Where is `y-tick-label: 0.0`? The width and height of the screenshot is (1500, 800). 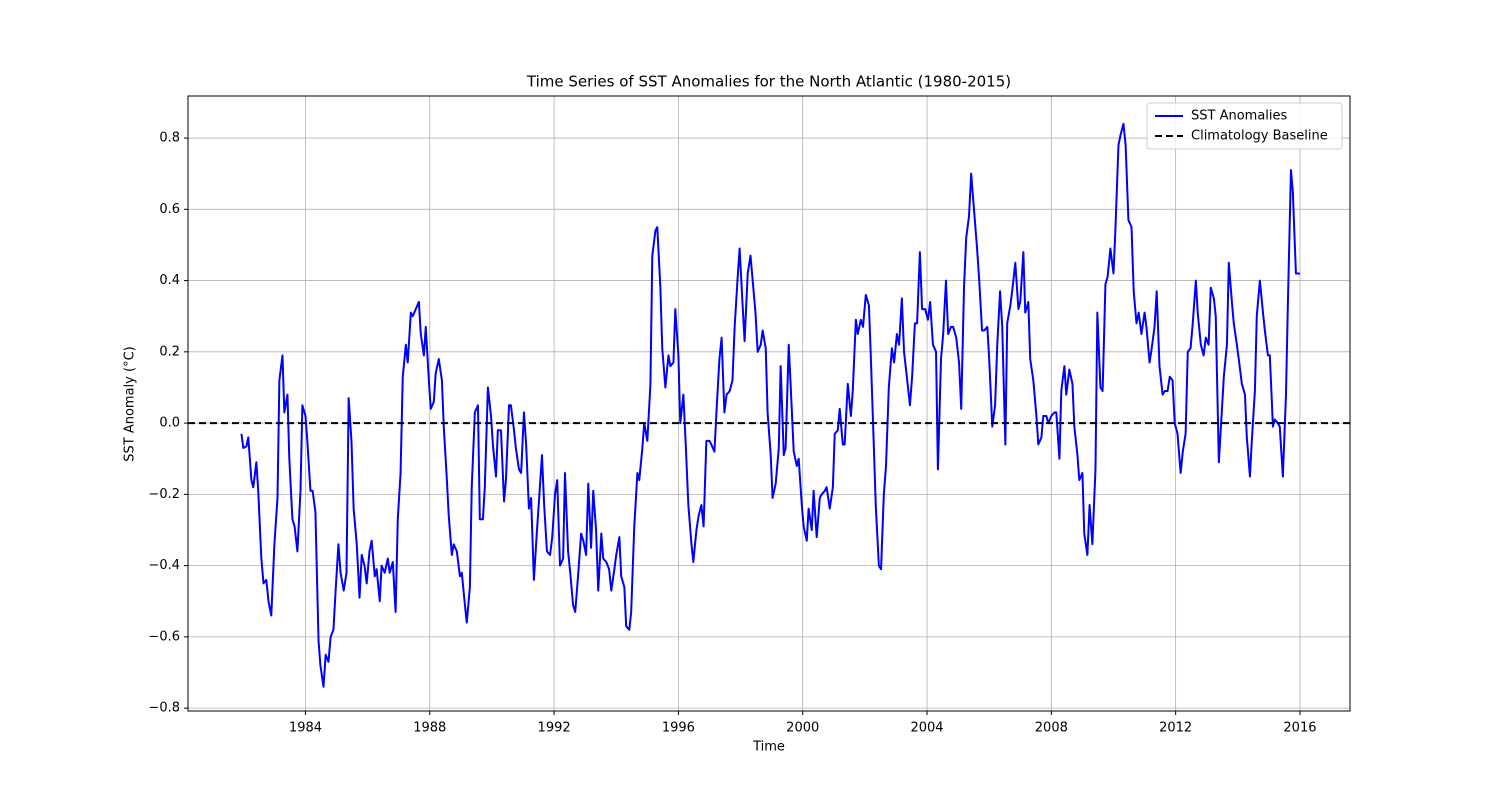
y-tick-label: 0.0 is located at coordinates (169, 423).